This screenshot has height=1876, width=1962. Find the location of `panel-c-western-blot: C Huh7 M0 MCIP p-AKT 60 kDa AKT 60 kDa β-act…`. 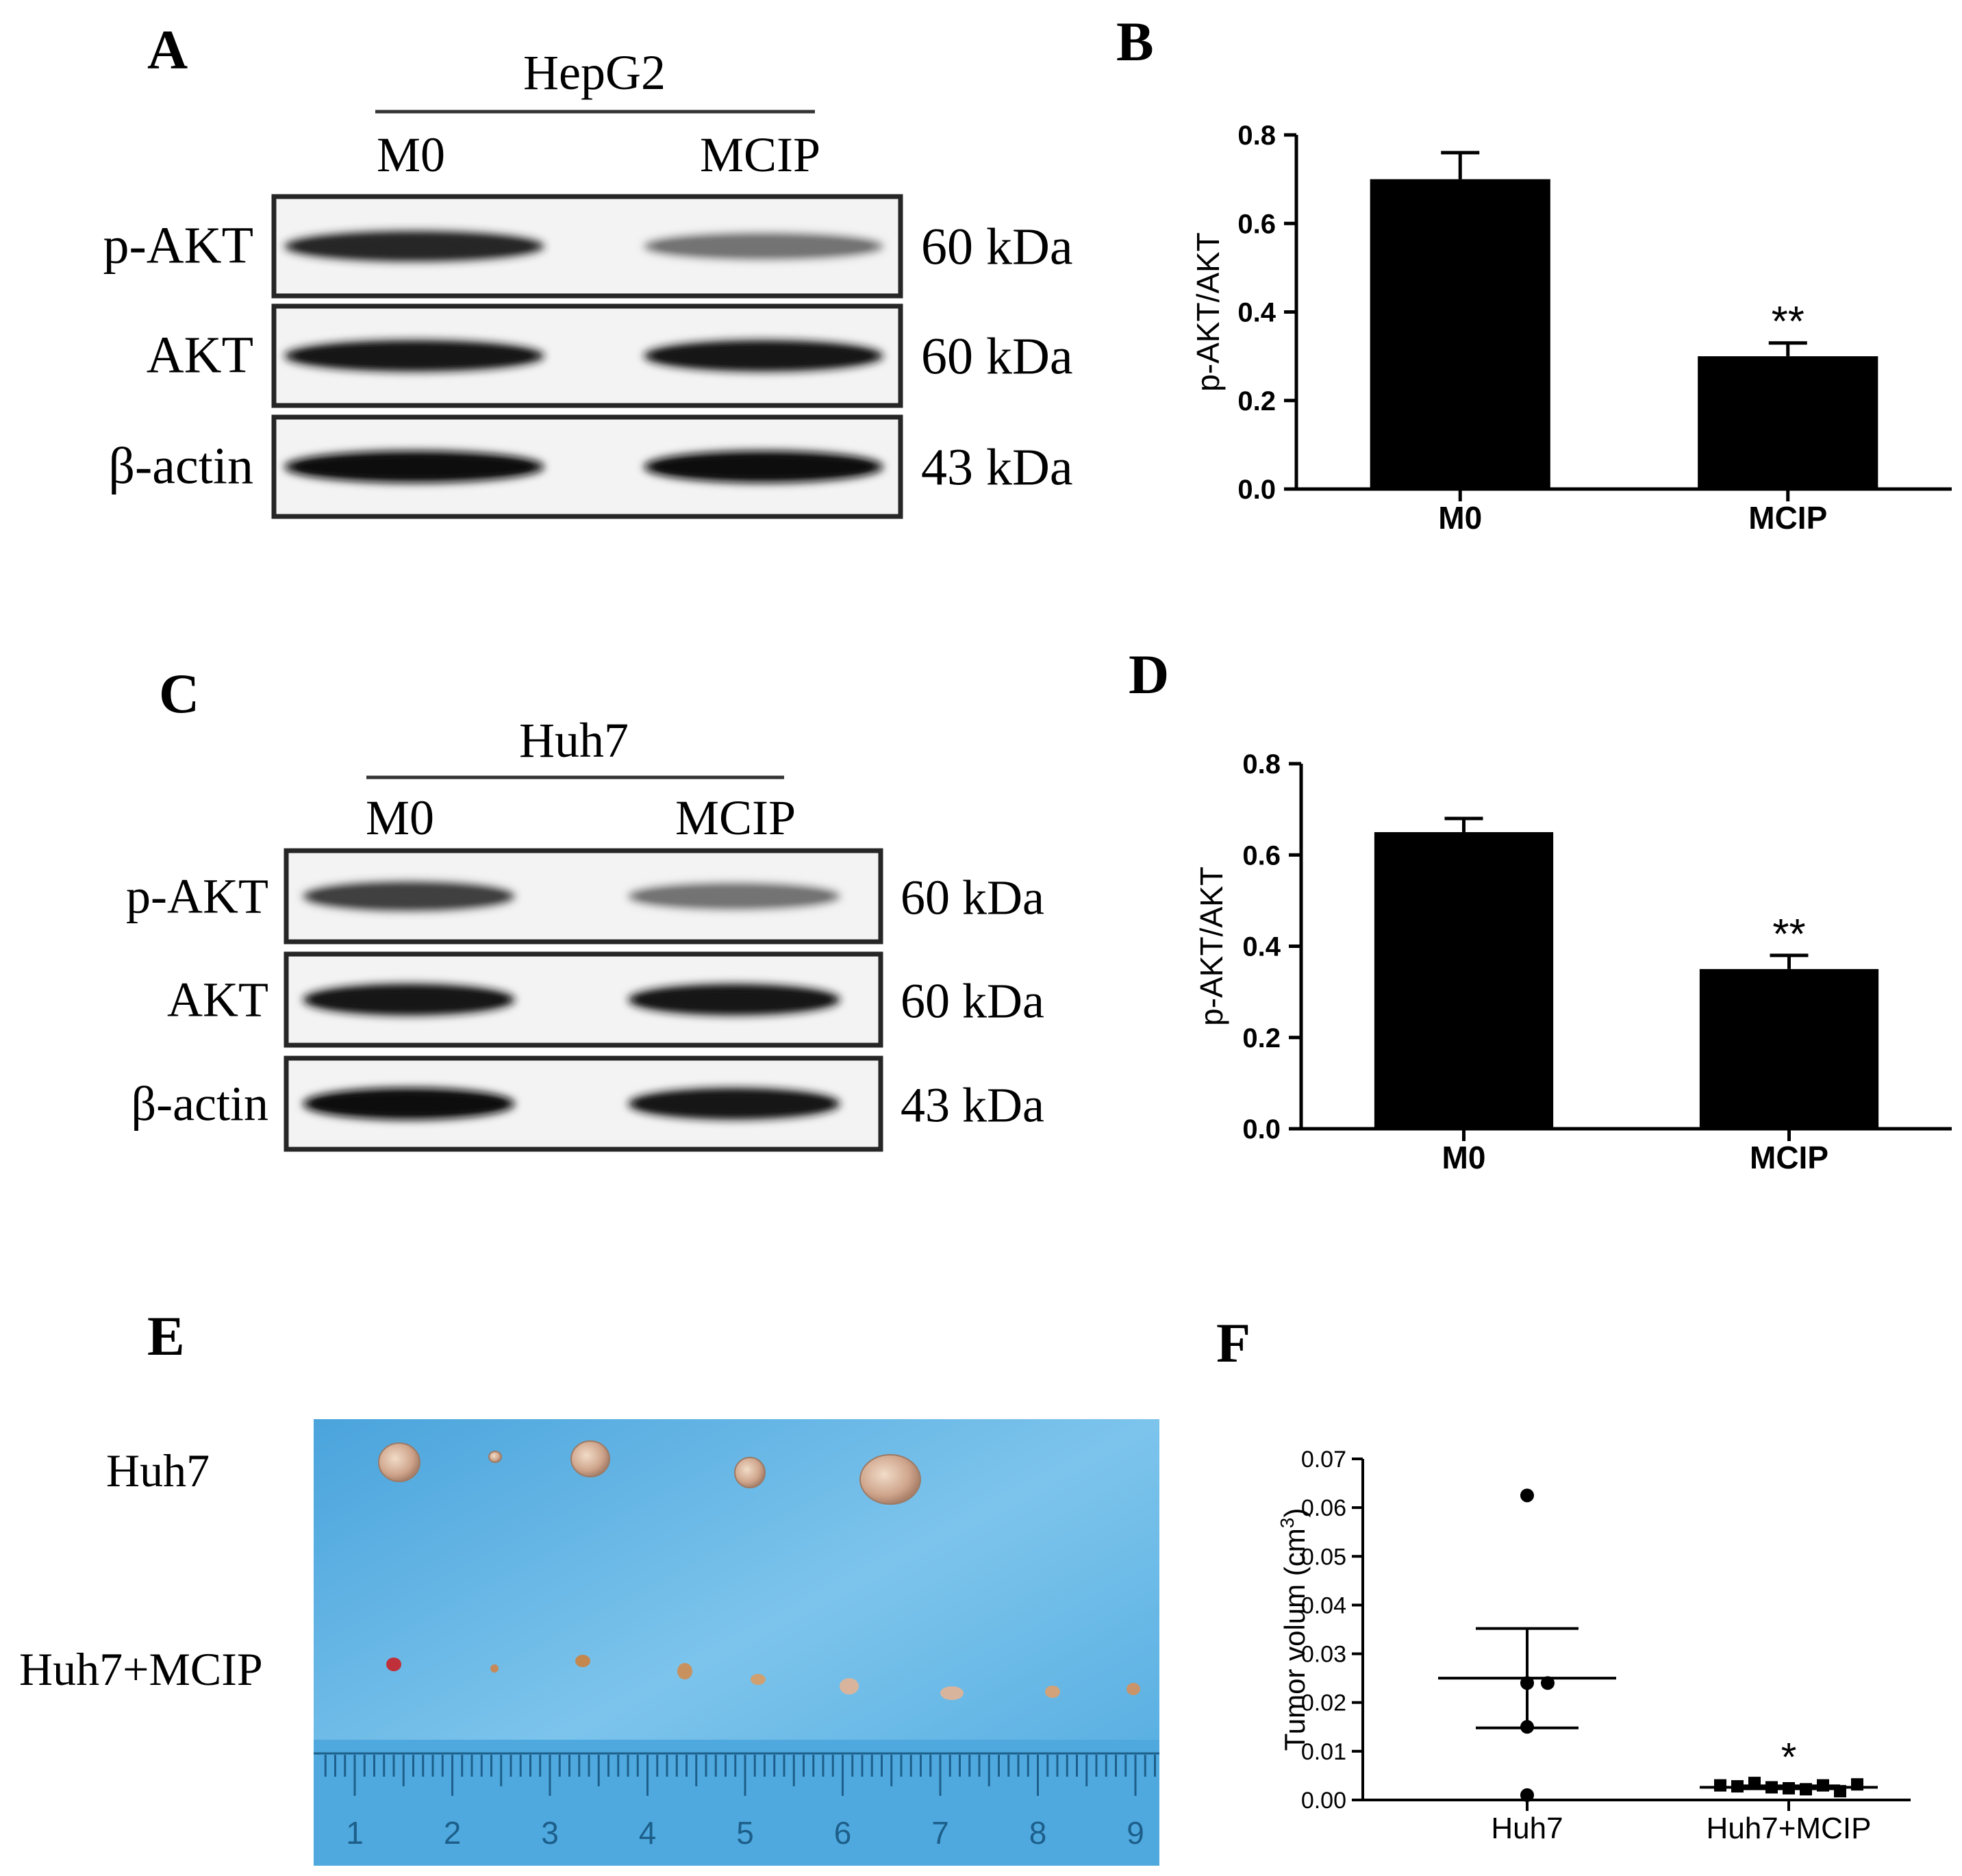

panel-c-western-blot: C Huh7 M0 MCIP p-AKT 60 kDa AKT 60 kDa β-act… is located at coordinates (585, 907).